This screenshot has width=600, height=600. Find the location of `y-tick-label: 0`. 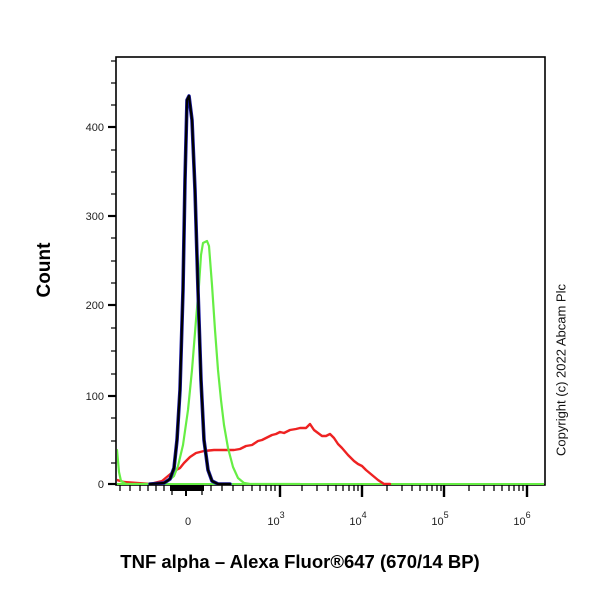

y-tick-label: 0 is located at coordinates (101, 485).